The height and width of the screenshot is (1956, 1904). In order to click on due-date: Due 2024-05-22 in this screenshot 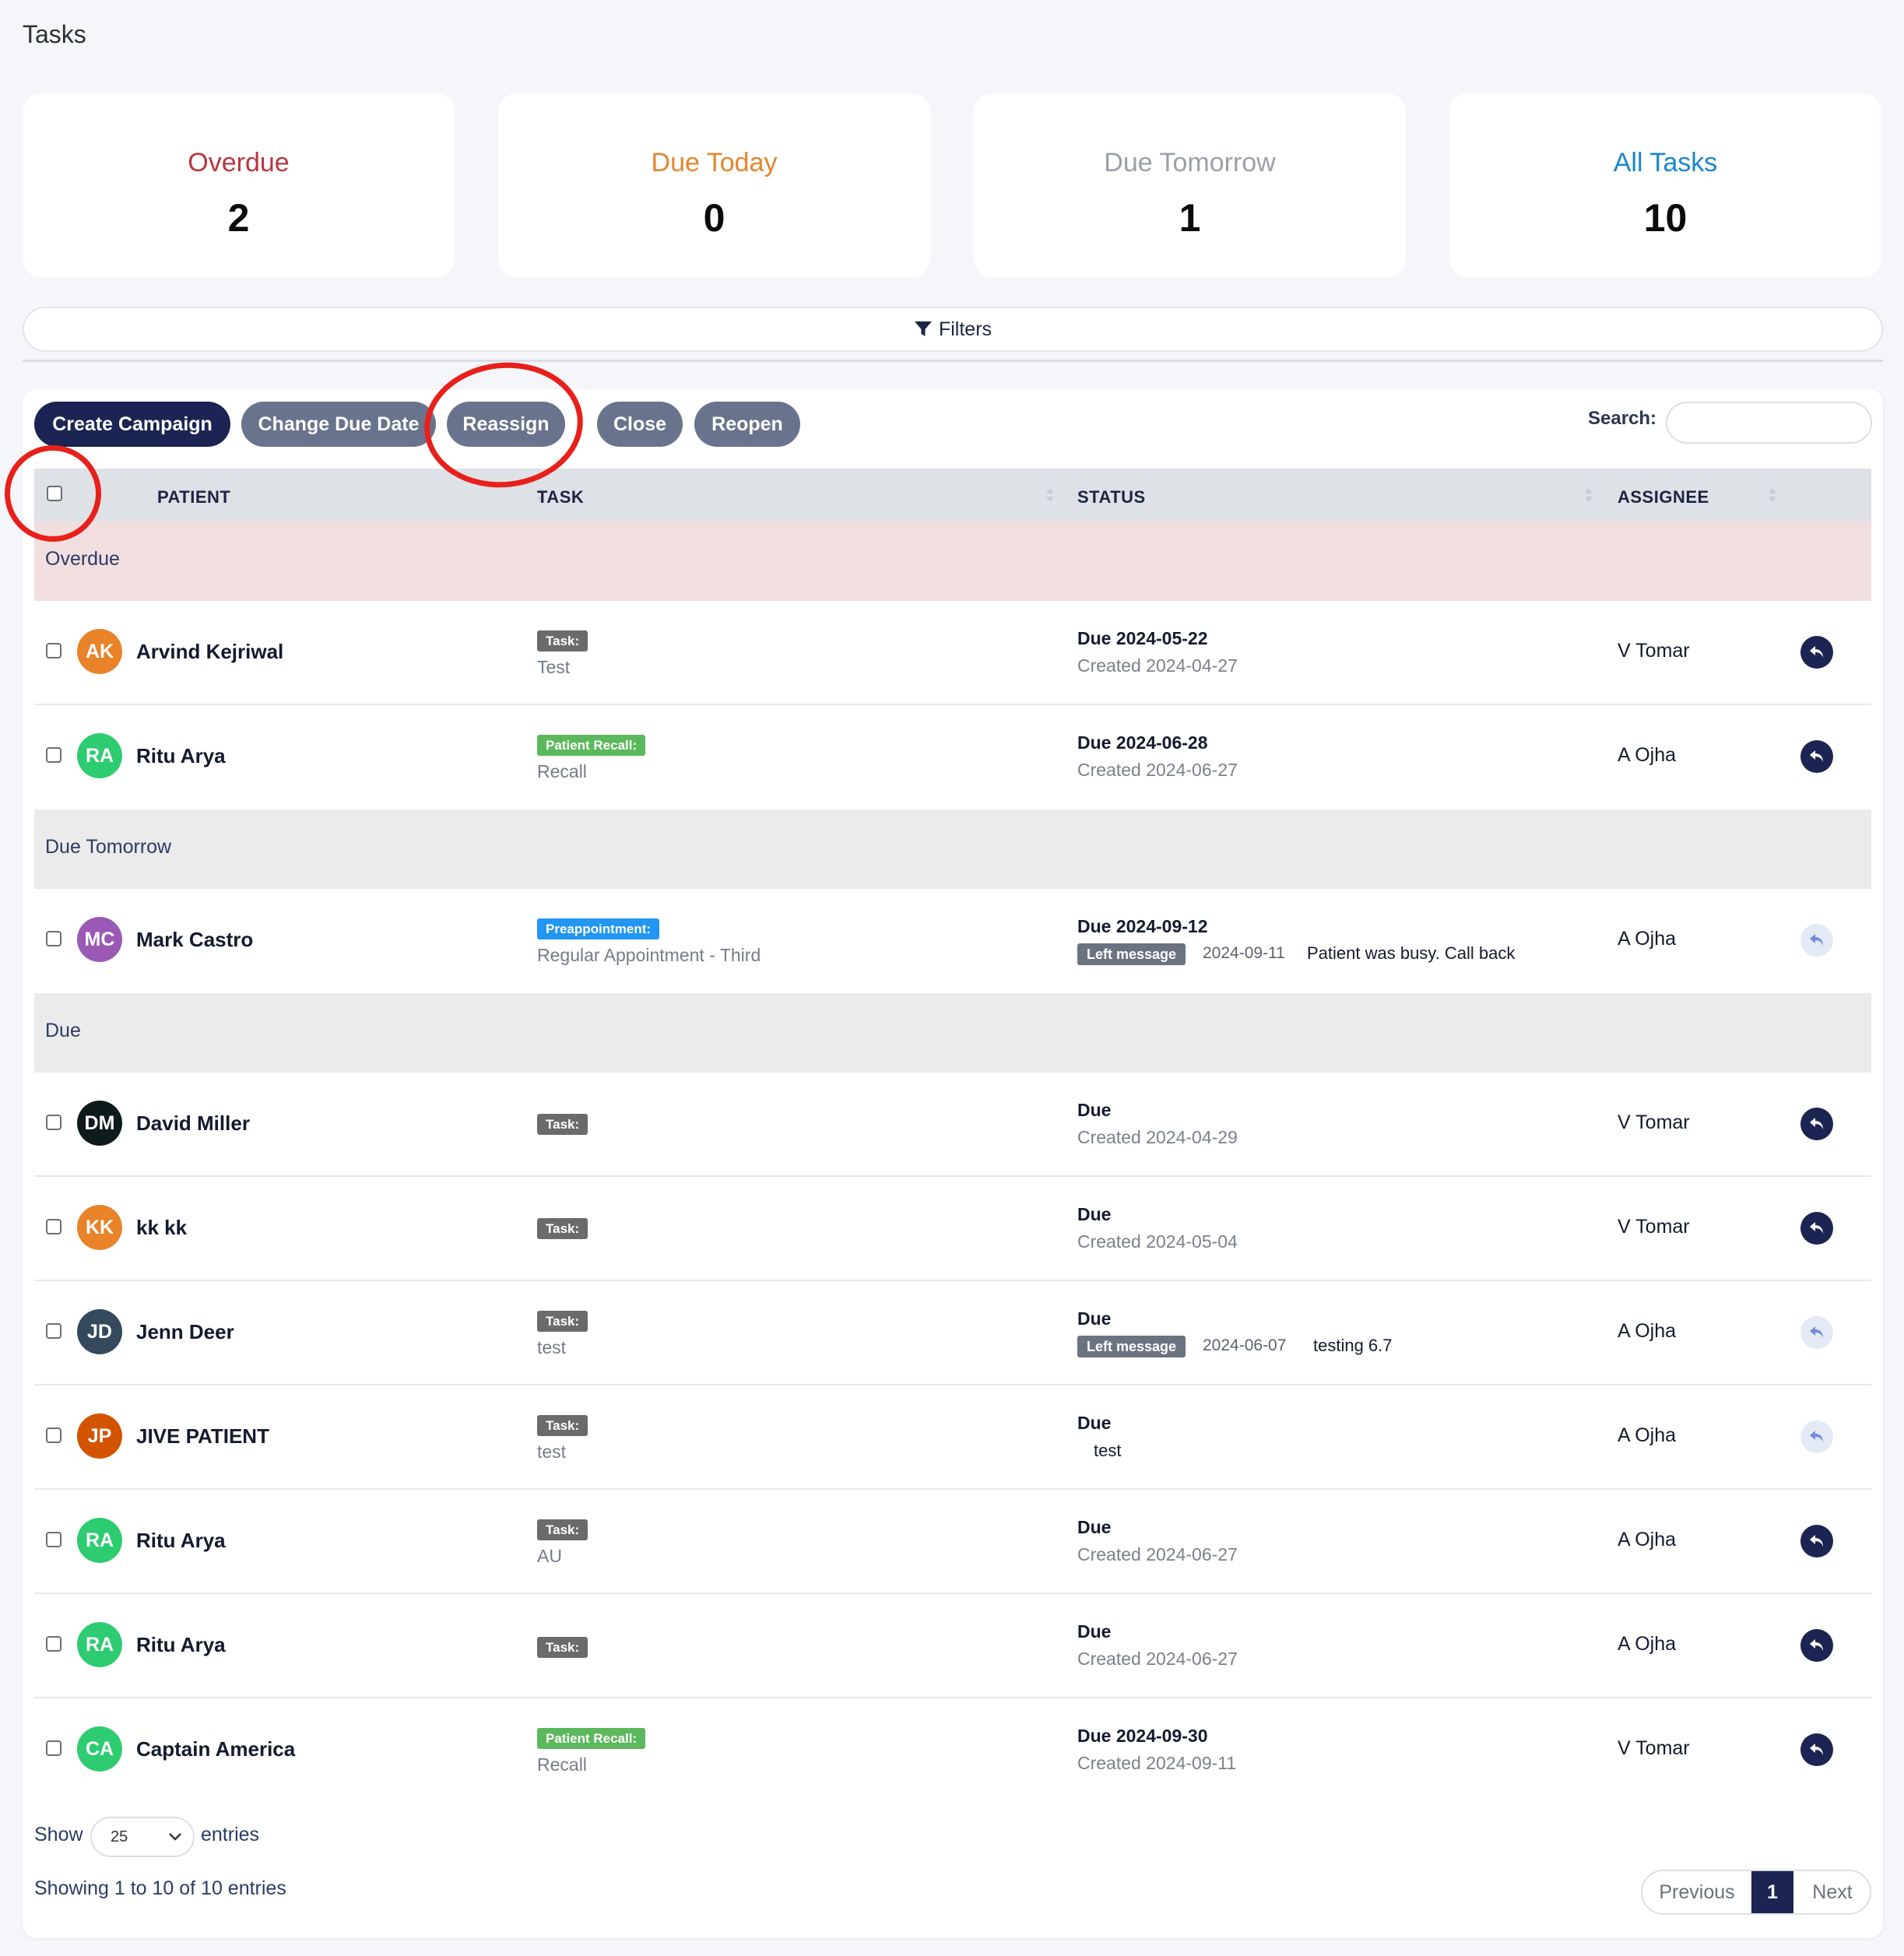, I will do `click(1143, 638)`.